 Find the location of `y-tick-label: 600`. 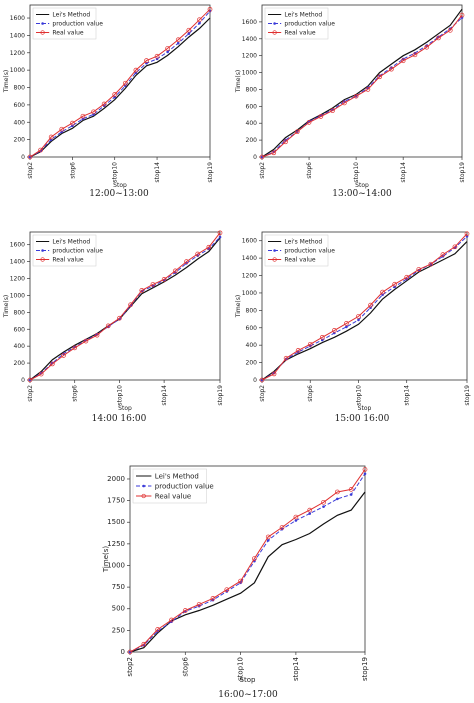

y-tick-label: 600 is located at coordinates (20, 329).